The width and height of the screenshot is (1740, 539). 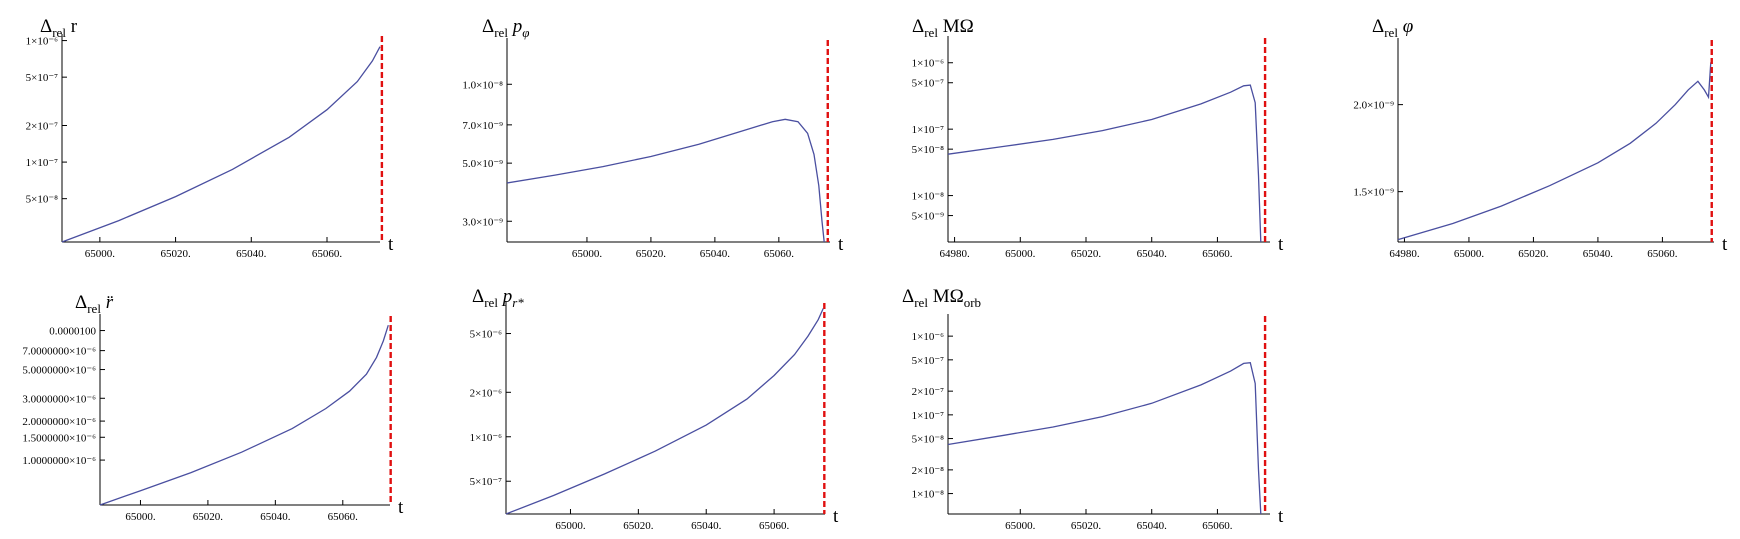 I want to click on title-quantity-sub: orb, so click(x=972, y=302).